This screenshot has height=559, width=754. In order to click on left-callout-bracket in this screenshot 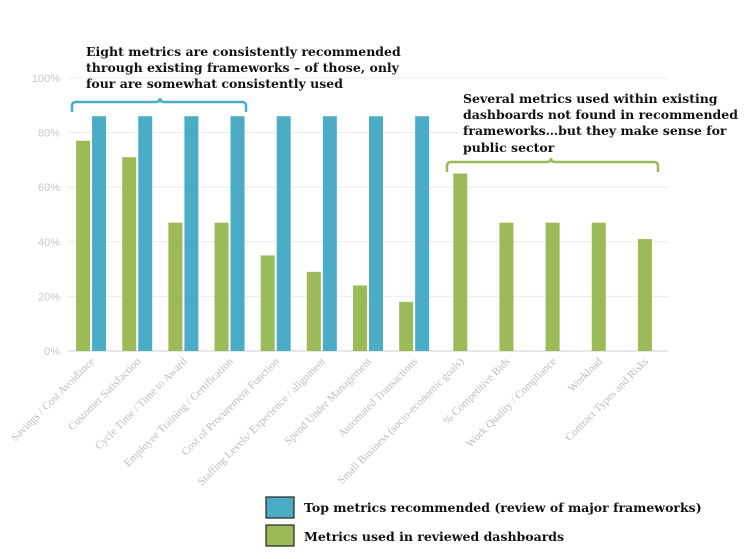, I will do `click(159, 104)`.